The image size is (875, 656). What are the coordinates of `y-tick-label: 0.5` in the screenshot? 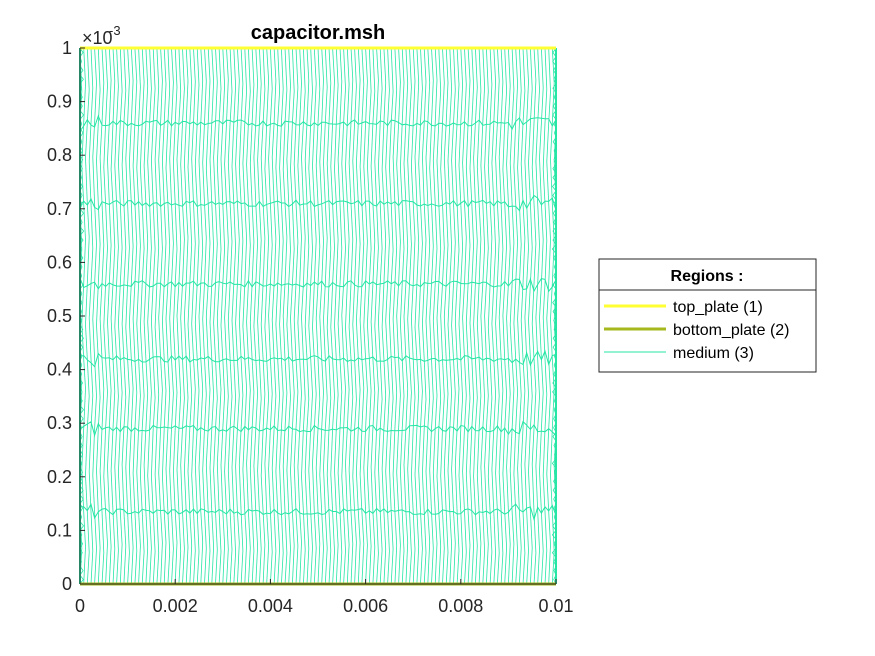 It's located at (59, 316).